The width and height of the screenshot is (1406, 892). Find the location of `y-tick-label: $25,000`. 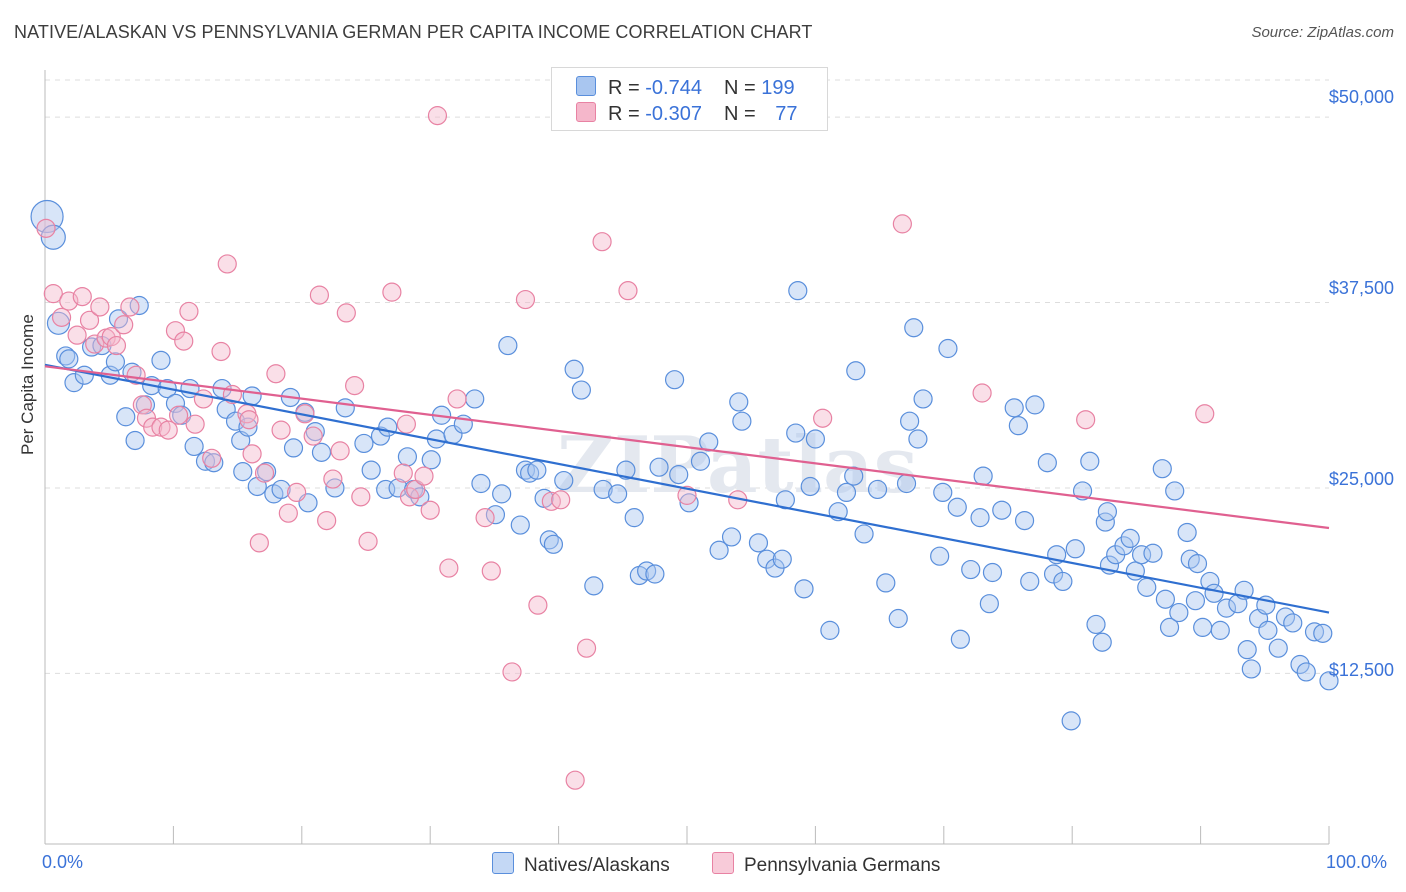

y-tick-label: $25,000 is located at coordinates (1361, 479).